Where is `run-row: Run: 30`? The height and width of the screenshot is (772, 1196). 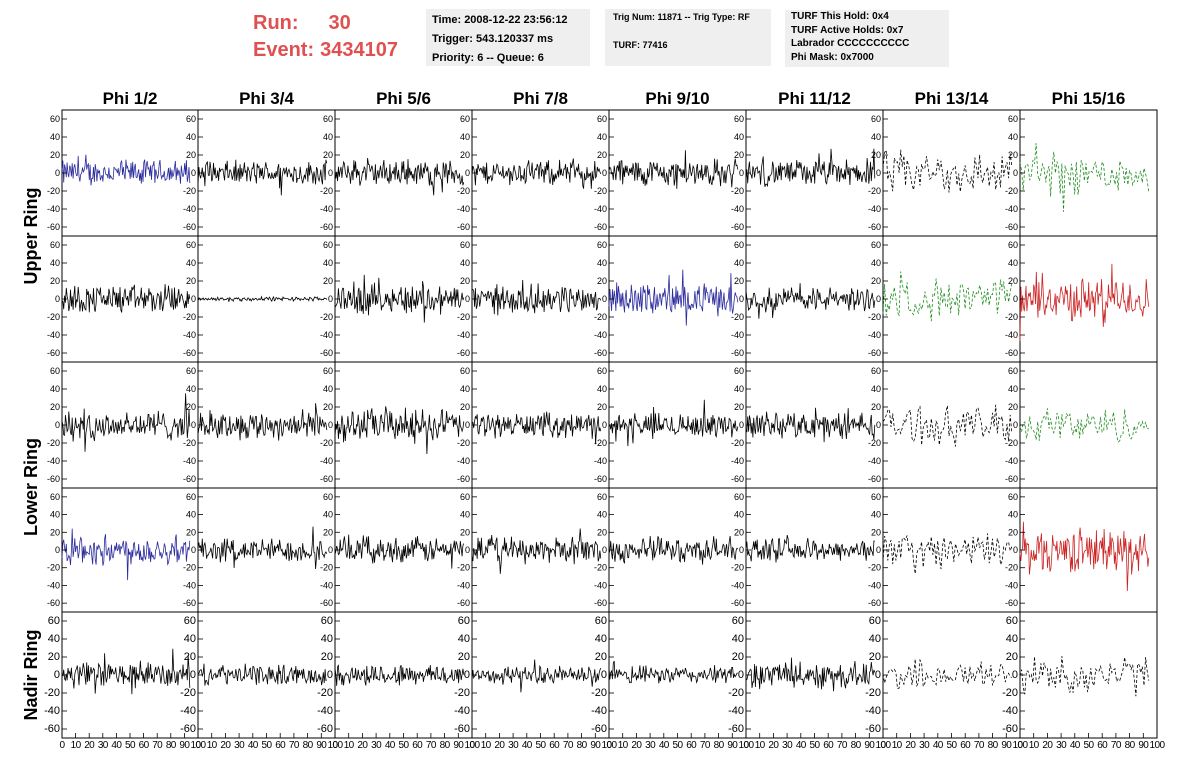
run-row: Run: 30 is located at coordinates (325, 23).